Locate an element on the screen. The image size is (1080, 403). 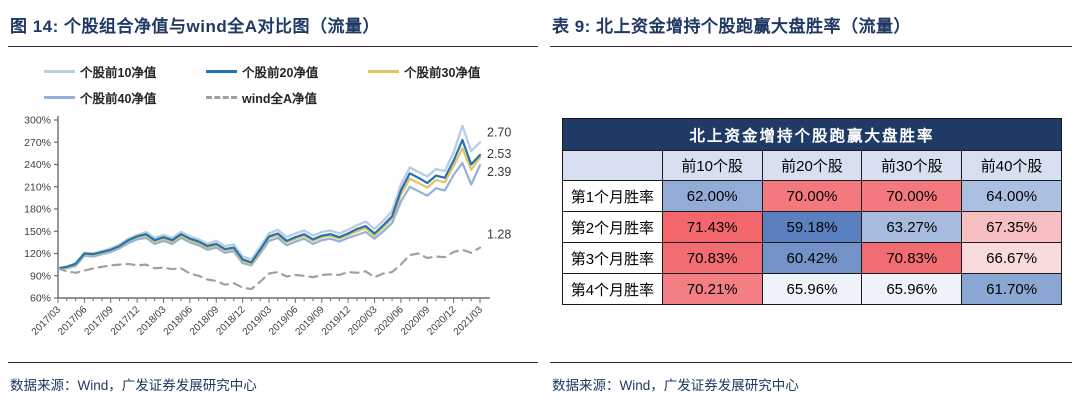
table-row: 第4个月胜率 70.21% 65.96% 65.96% 61.70% is located at coordinates (812, 289).